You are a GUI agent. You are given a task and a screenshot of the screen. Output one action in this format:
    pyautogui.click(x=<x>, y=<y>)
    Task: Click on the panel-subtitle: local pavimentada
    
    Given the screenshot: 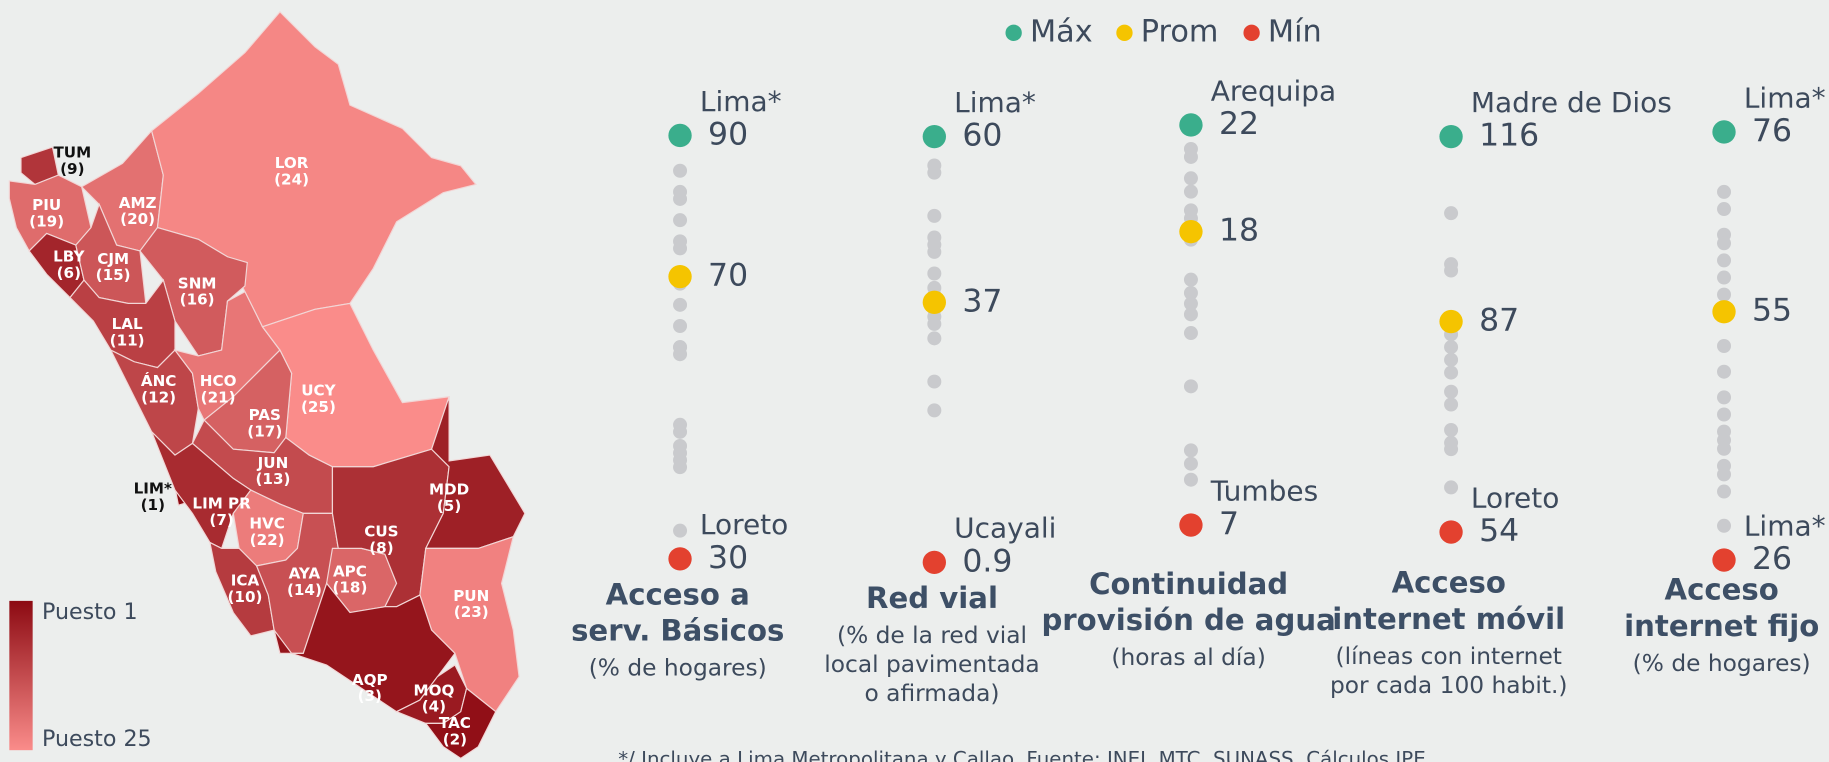 What is the action you would take?
    pyautogui.click(x=931, y=664)
    